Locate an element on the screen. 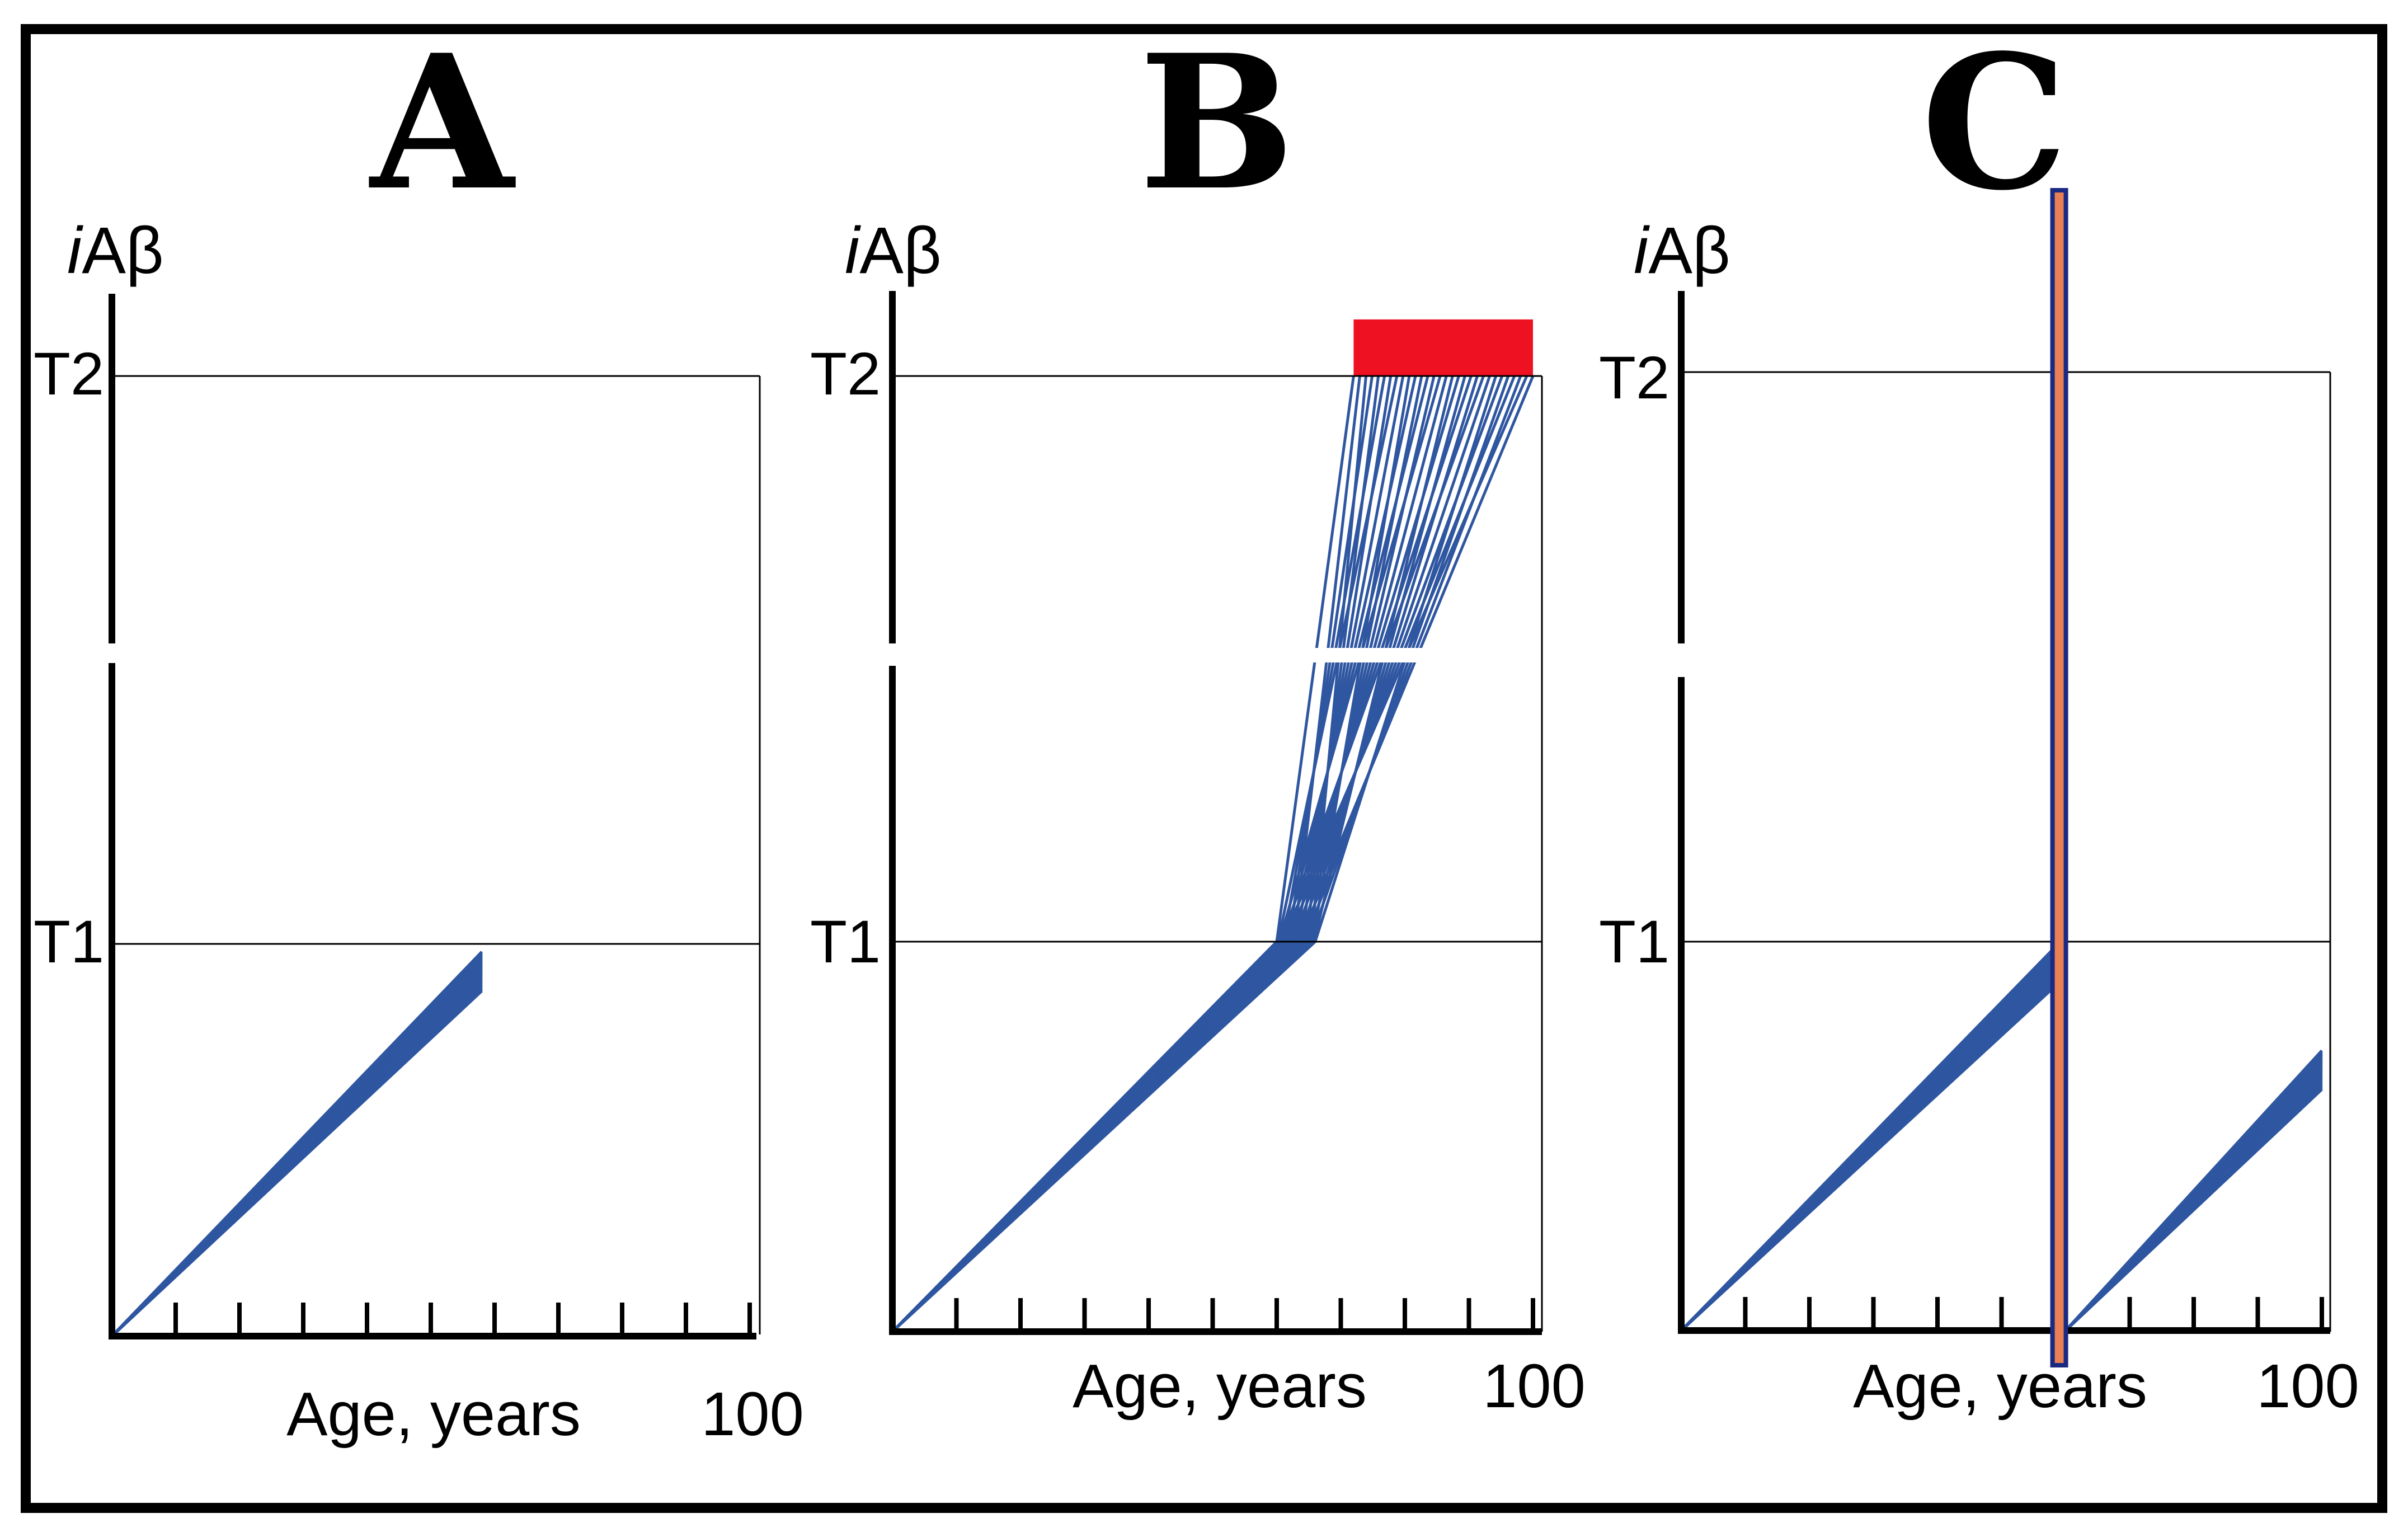  panel-a-t1-label: T1 is located at coordinates (69, 941).